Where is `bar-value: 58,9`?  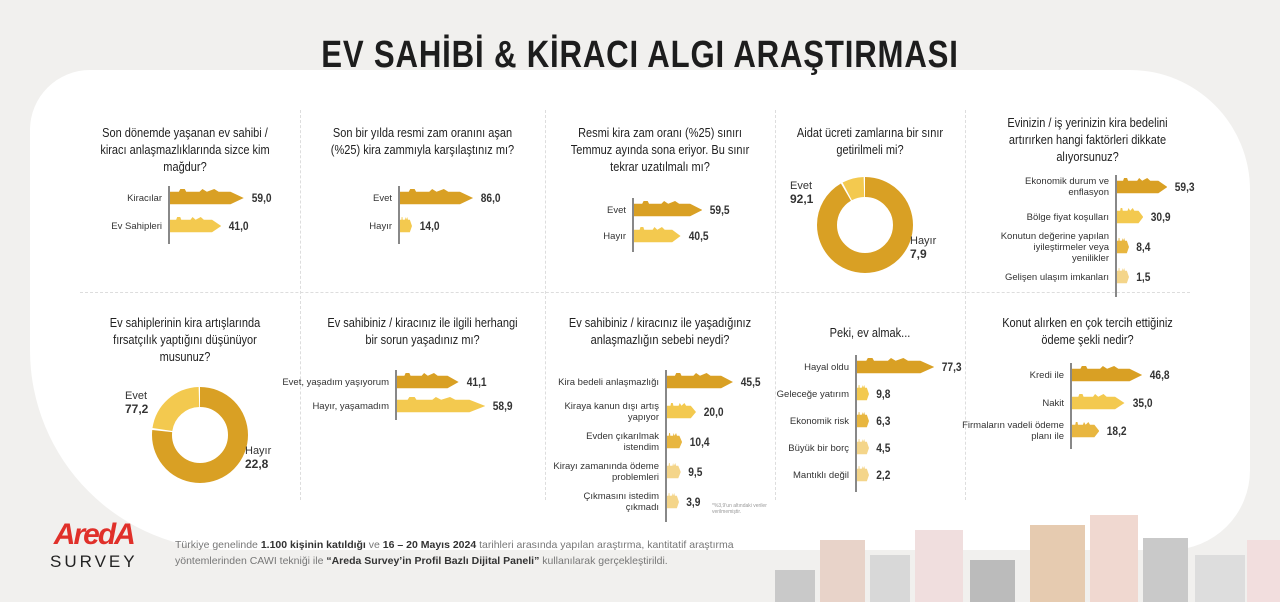 bar-value: 58,9 is located at coordinates (503, 406).